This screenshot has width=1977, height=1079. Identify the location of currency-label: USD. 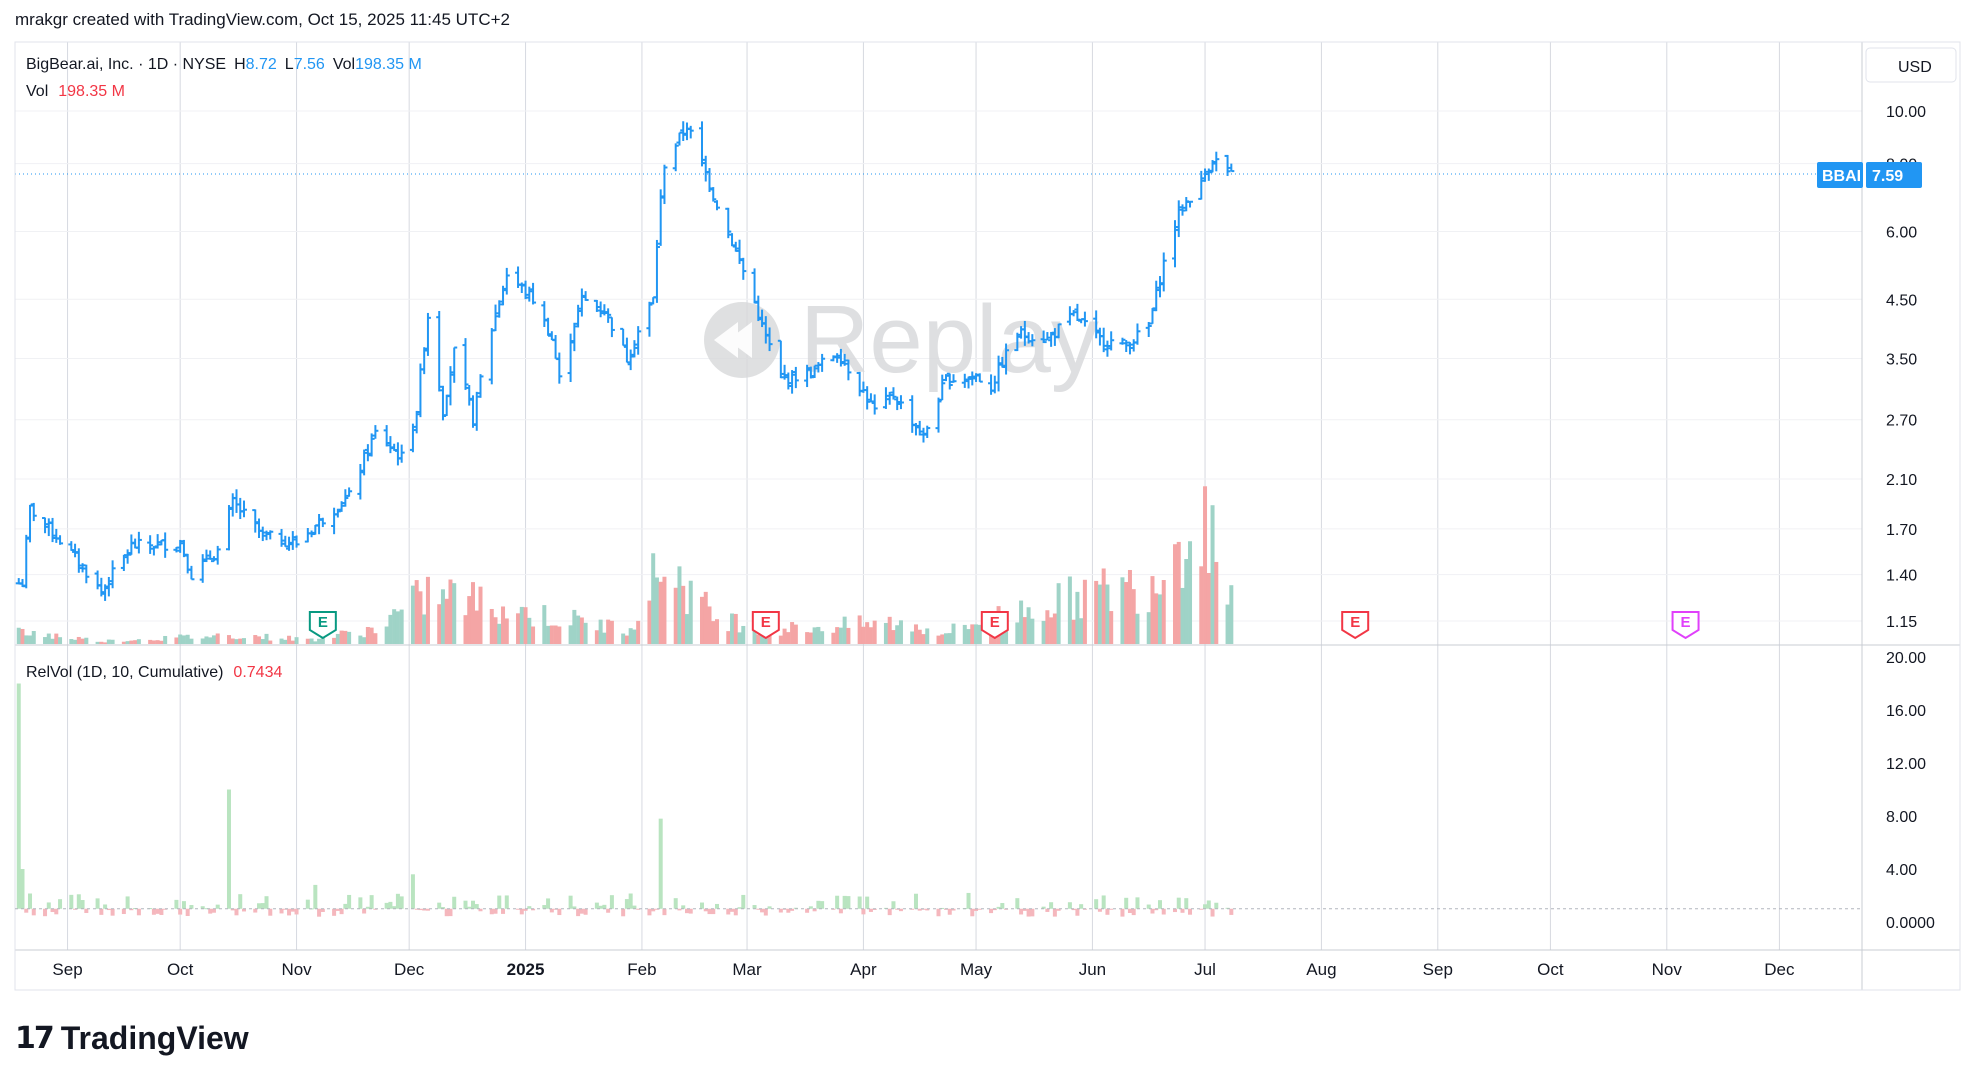
(1915, 67).